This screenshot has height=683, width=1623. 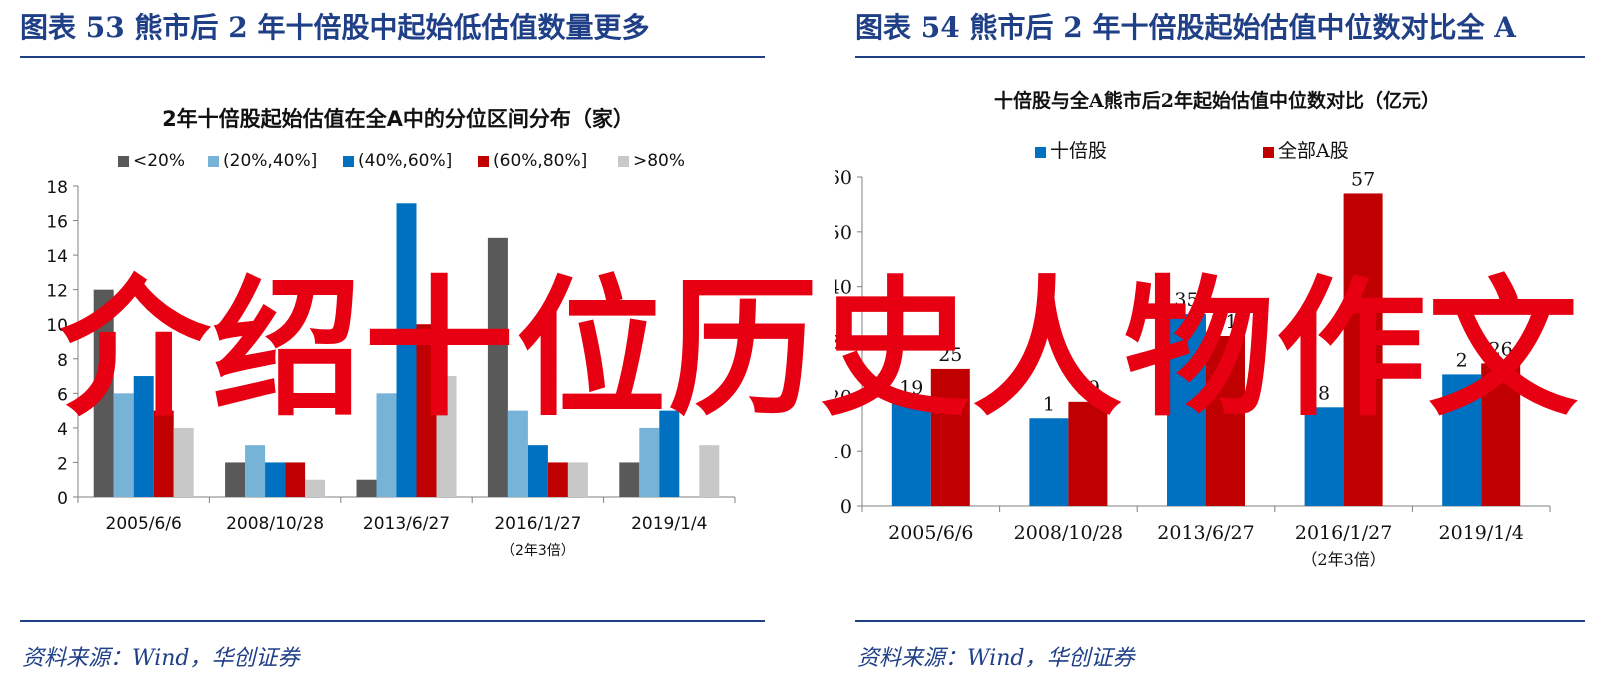 I want to click on data-label: 2, so click(x=1462, y=360).